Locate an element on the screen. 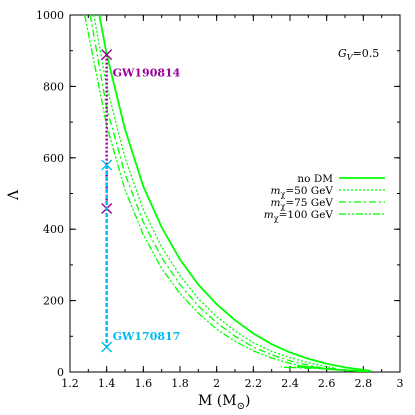  y-tick-label: 1000 is located at coordinates (50, 15).